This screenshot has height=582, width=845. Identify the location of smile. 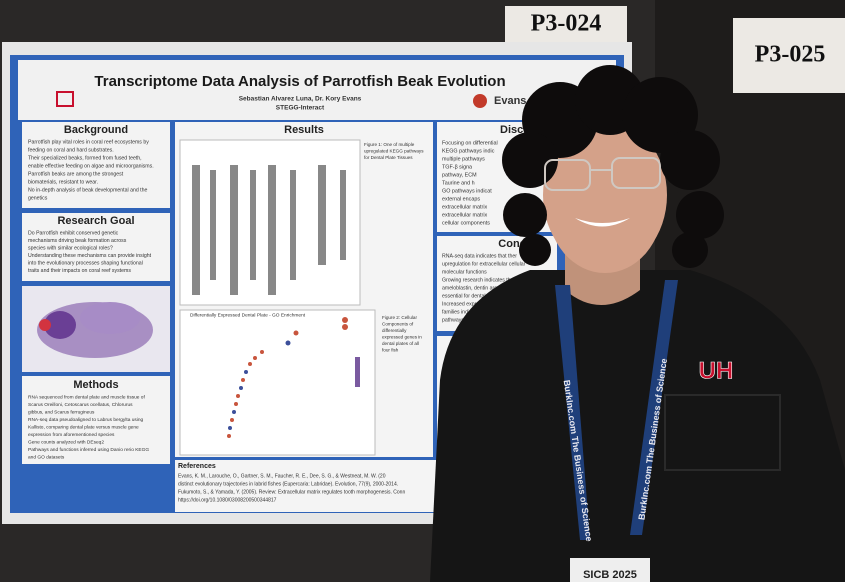
(602, 222).